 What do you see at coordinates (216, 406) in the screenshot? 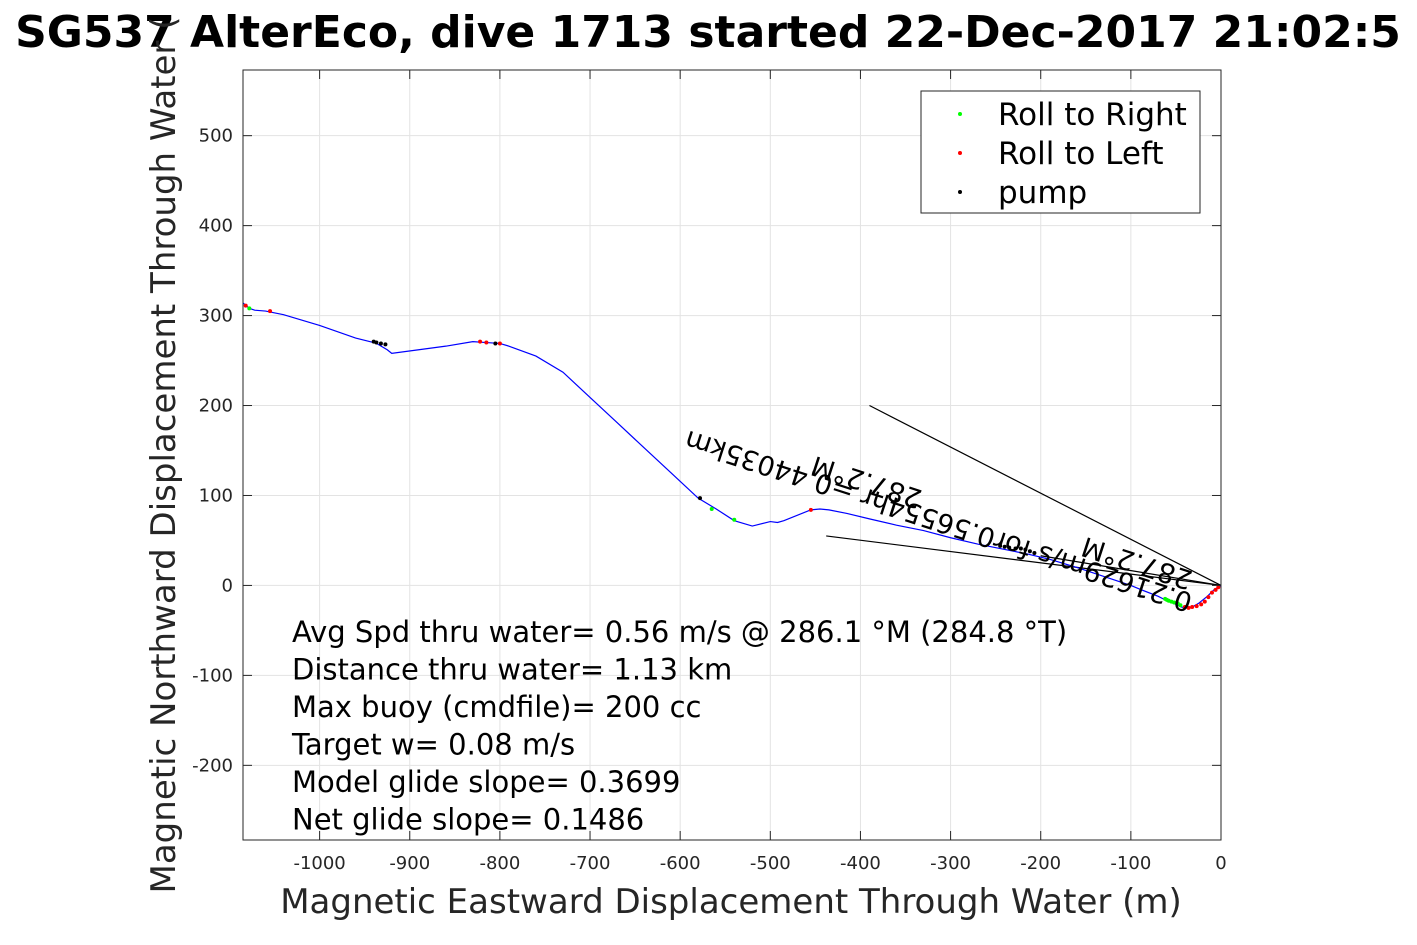
I see `y-tick-label: 200` at bounding box center [216, 406].